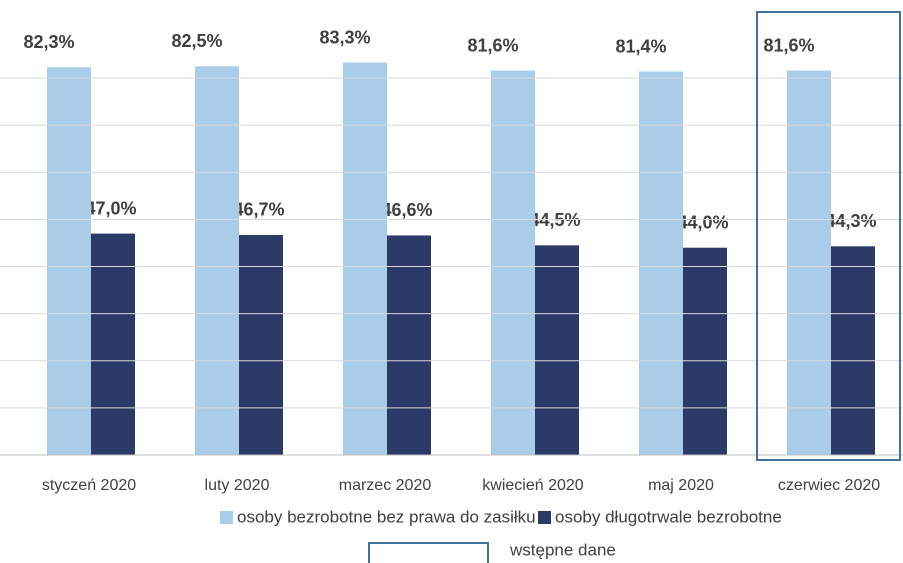 The image size is (903, 563). I want to click on x-tick-label: styczeń 2020, so click(89, 485).